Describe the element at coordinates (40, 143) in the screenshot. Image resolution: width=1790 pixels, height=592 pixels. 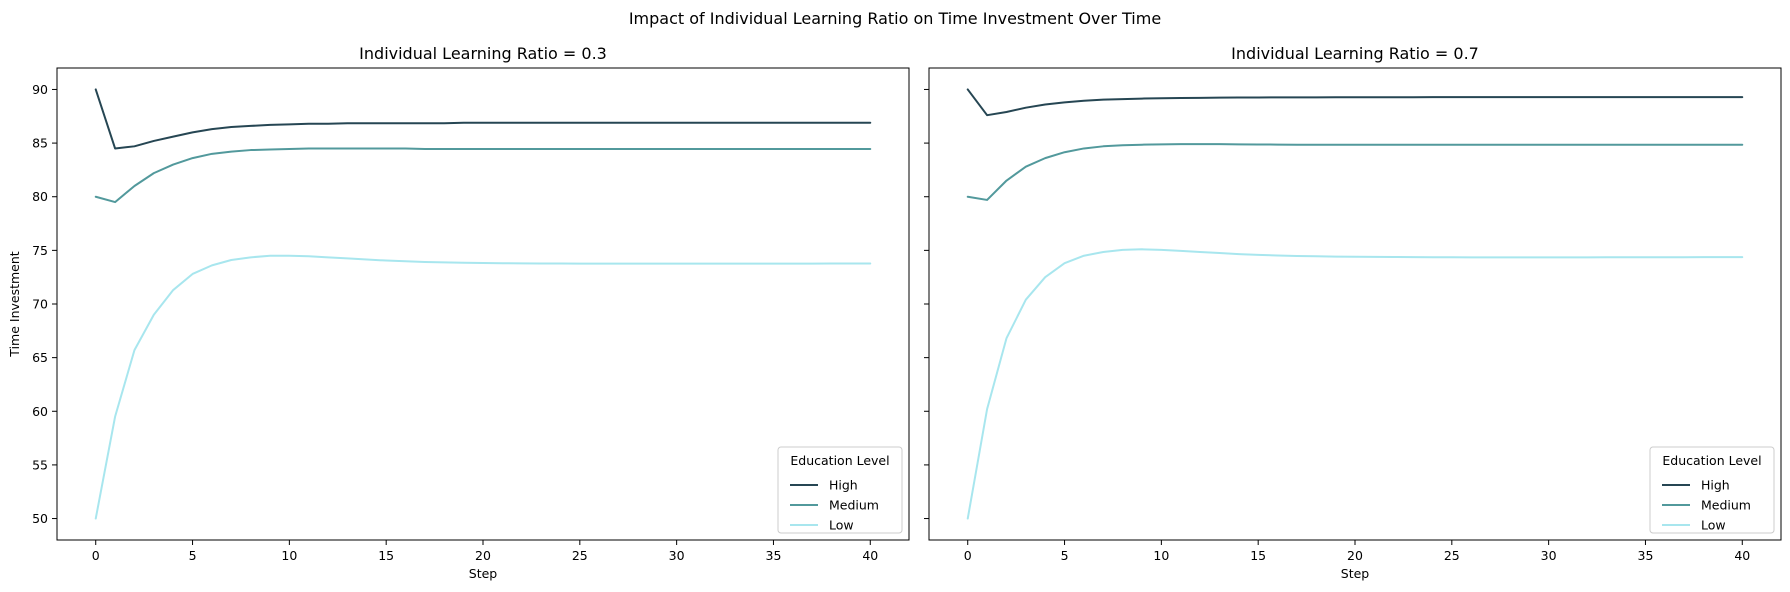
I see `y-tick-label: 85` at that location.